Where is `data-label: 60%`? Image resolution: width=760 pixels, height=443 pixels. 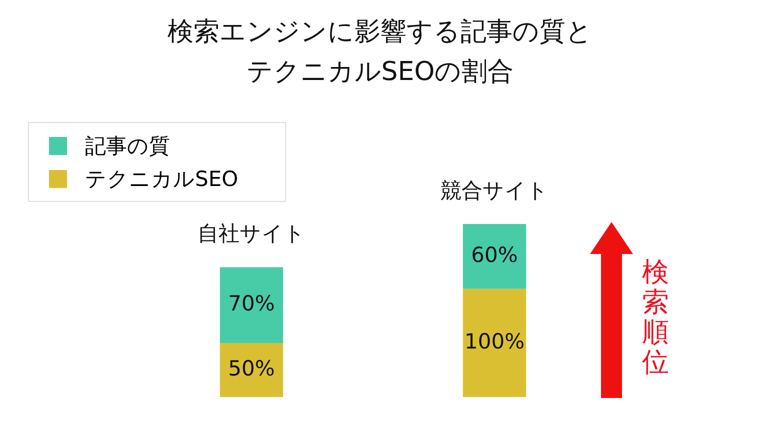 data-label: 60% is located at coordinates (494, 254).